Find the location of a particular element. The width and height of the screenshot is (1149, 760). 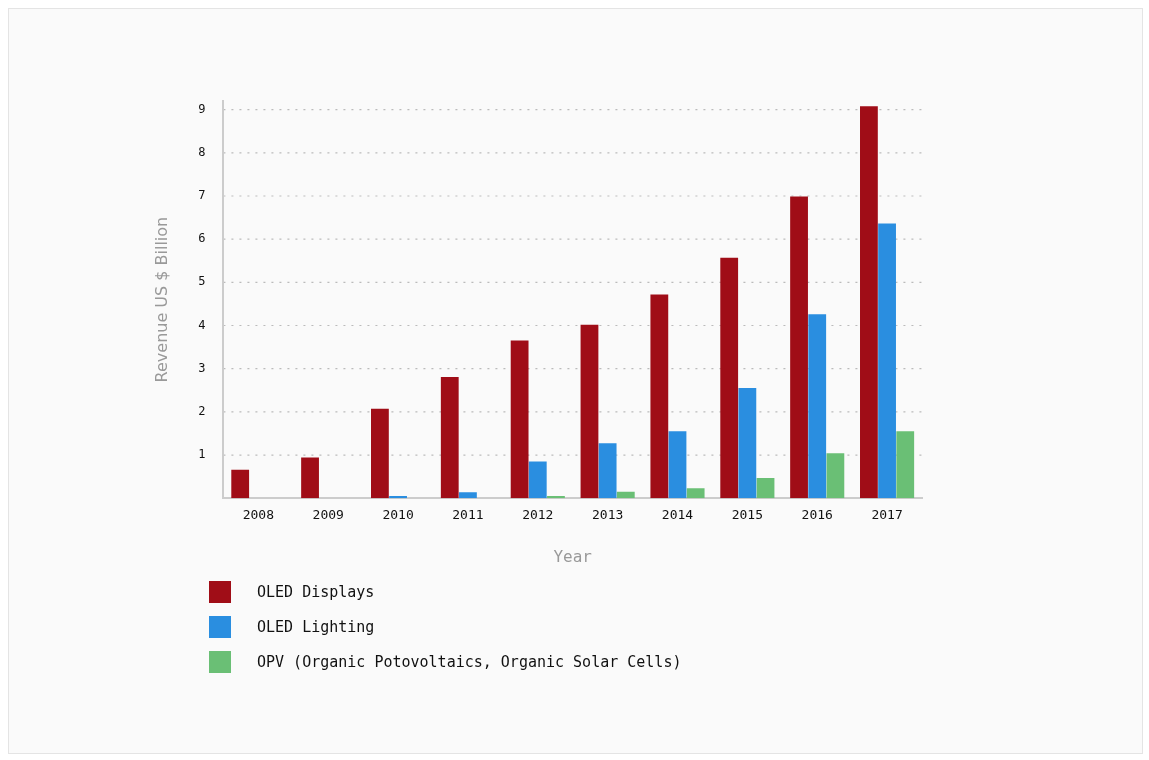

x-tick-label: 2010 is located at coordinates (398, 515).